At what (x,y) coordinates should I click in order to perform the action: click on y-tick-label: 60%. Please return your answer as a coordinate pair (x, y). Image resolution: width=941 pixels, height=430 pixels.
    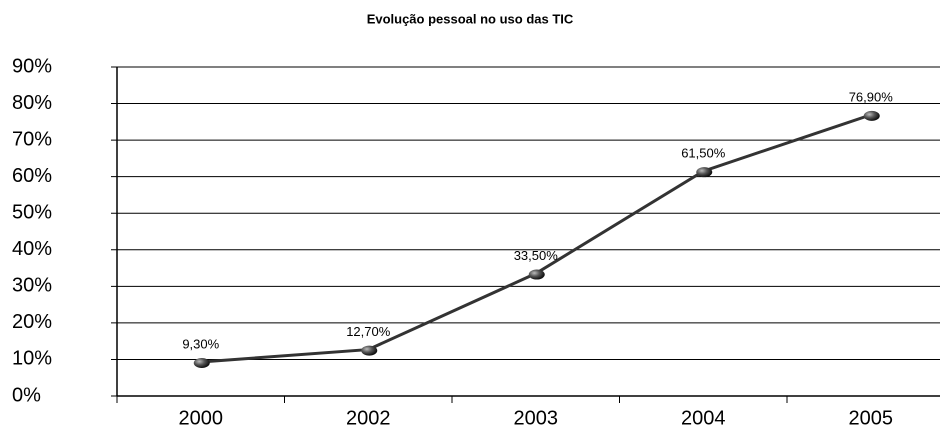
    Looking at the image, I should click on (32, 176).